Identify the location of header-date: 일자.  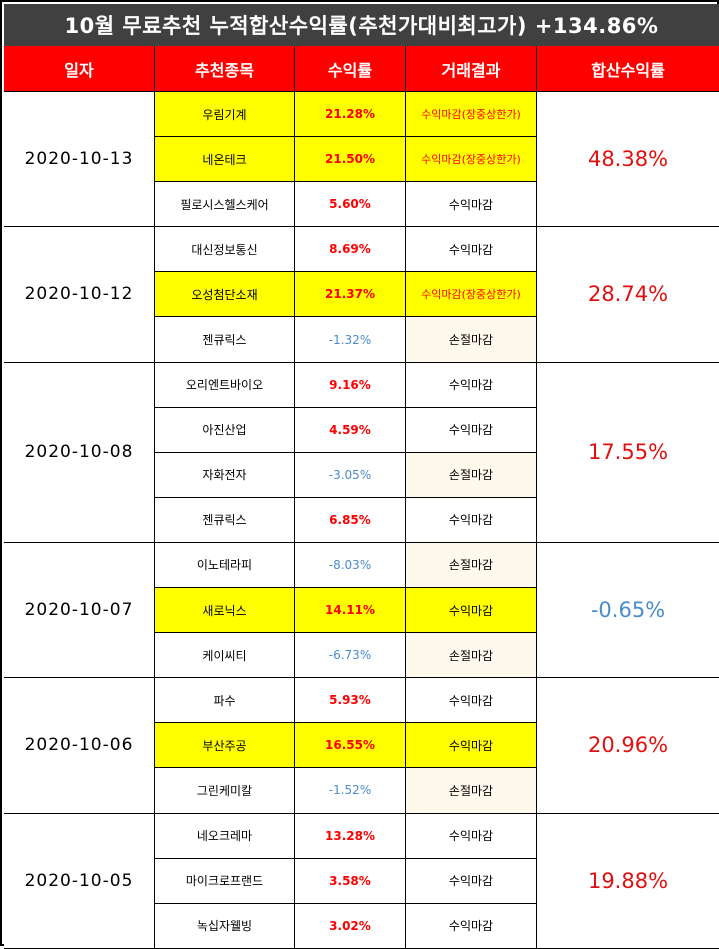
(79, 69).